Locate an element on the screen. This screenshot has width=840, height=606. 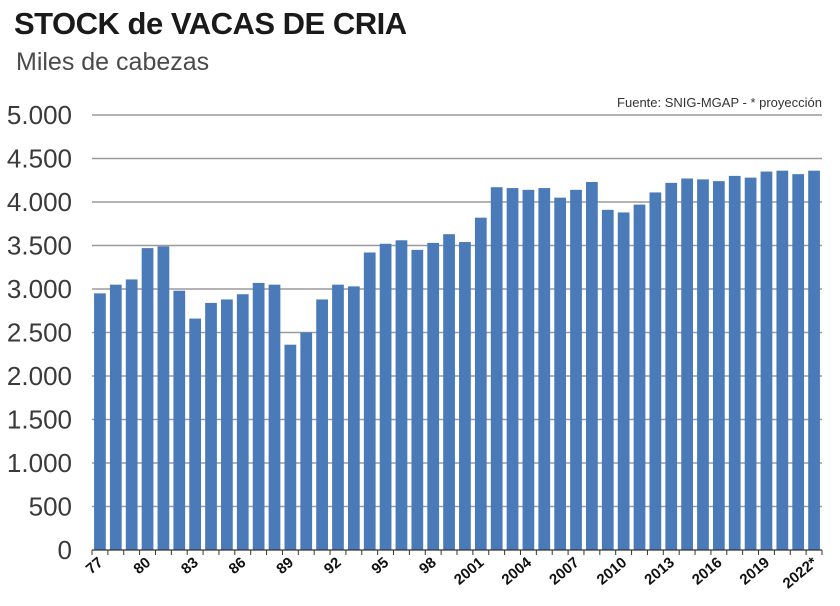
bar-2020 is located at coordinates (782, 360).